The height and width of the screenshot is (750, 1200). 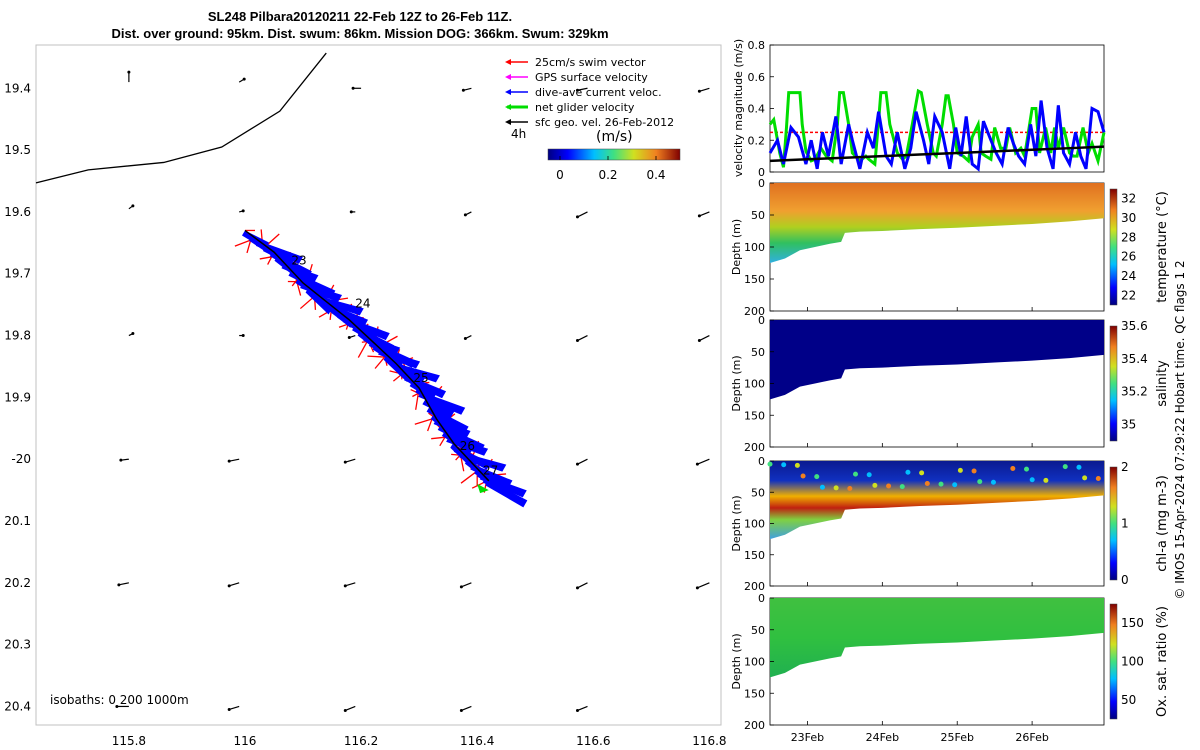 I want to click on track-line, so click(x=367, y=355).